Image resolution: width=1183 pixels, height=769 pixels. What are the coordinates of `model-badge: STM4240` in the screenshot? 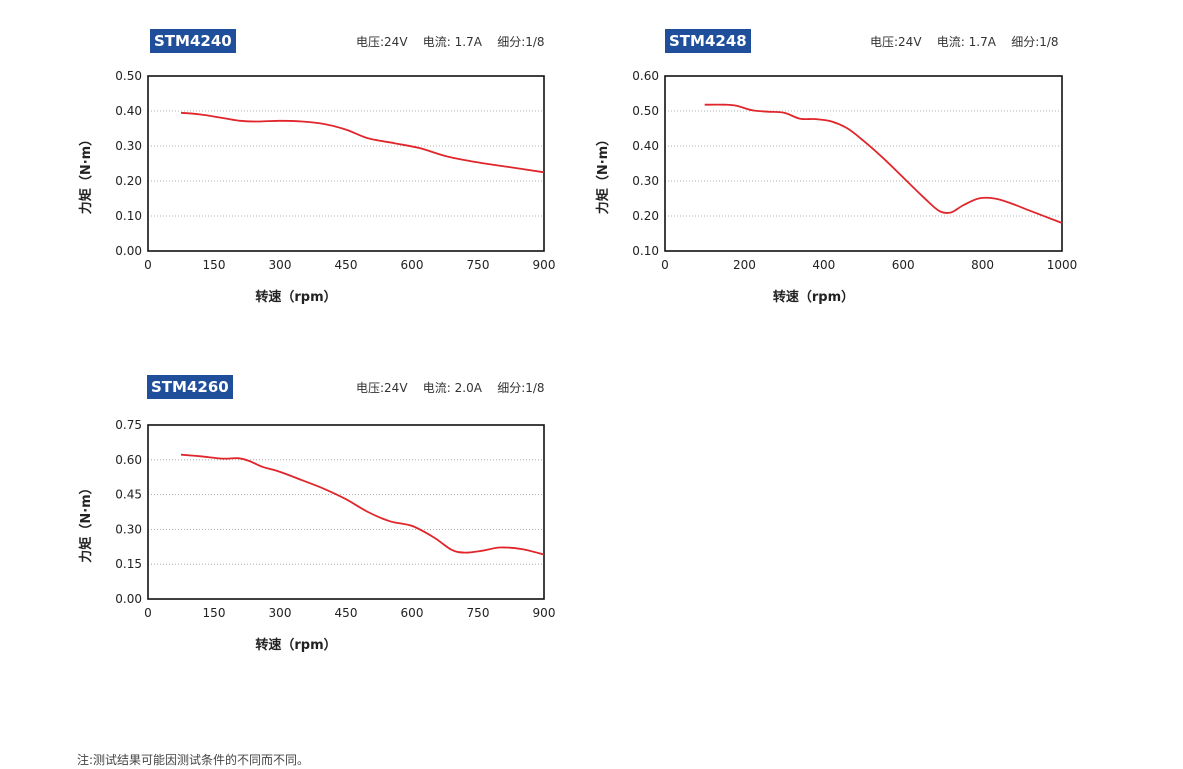 It's located at (193, 41).